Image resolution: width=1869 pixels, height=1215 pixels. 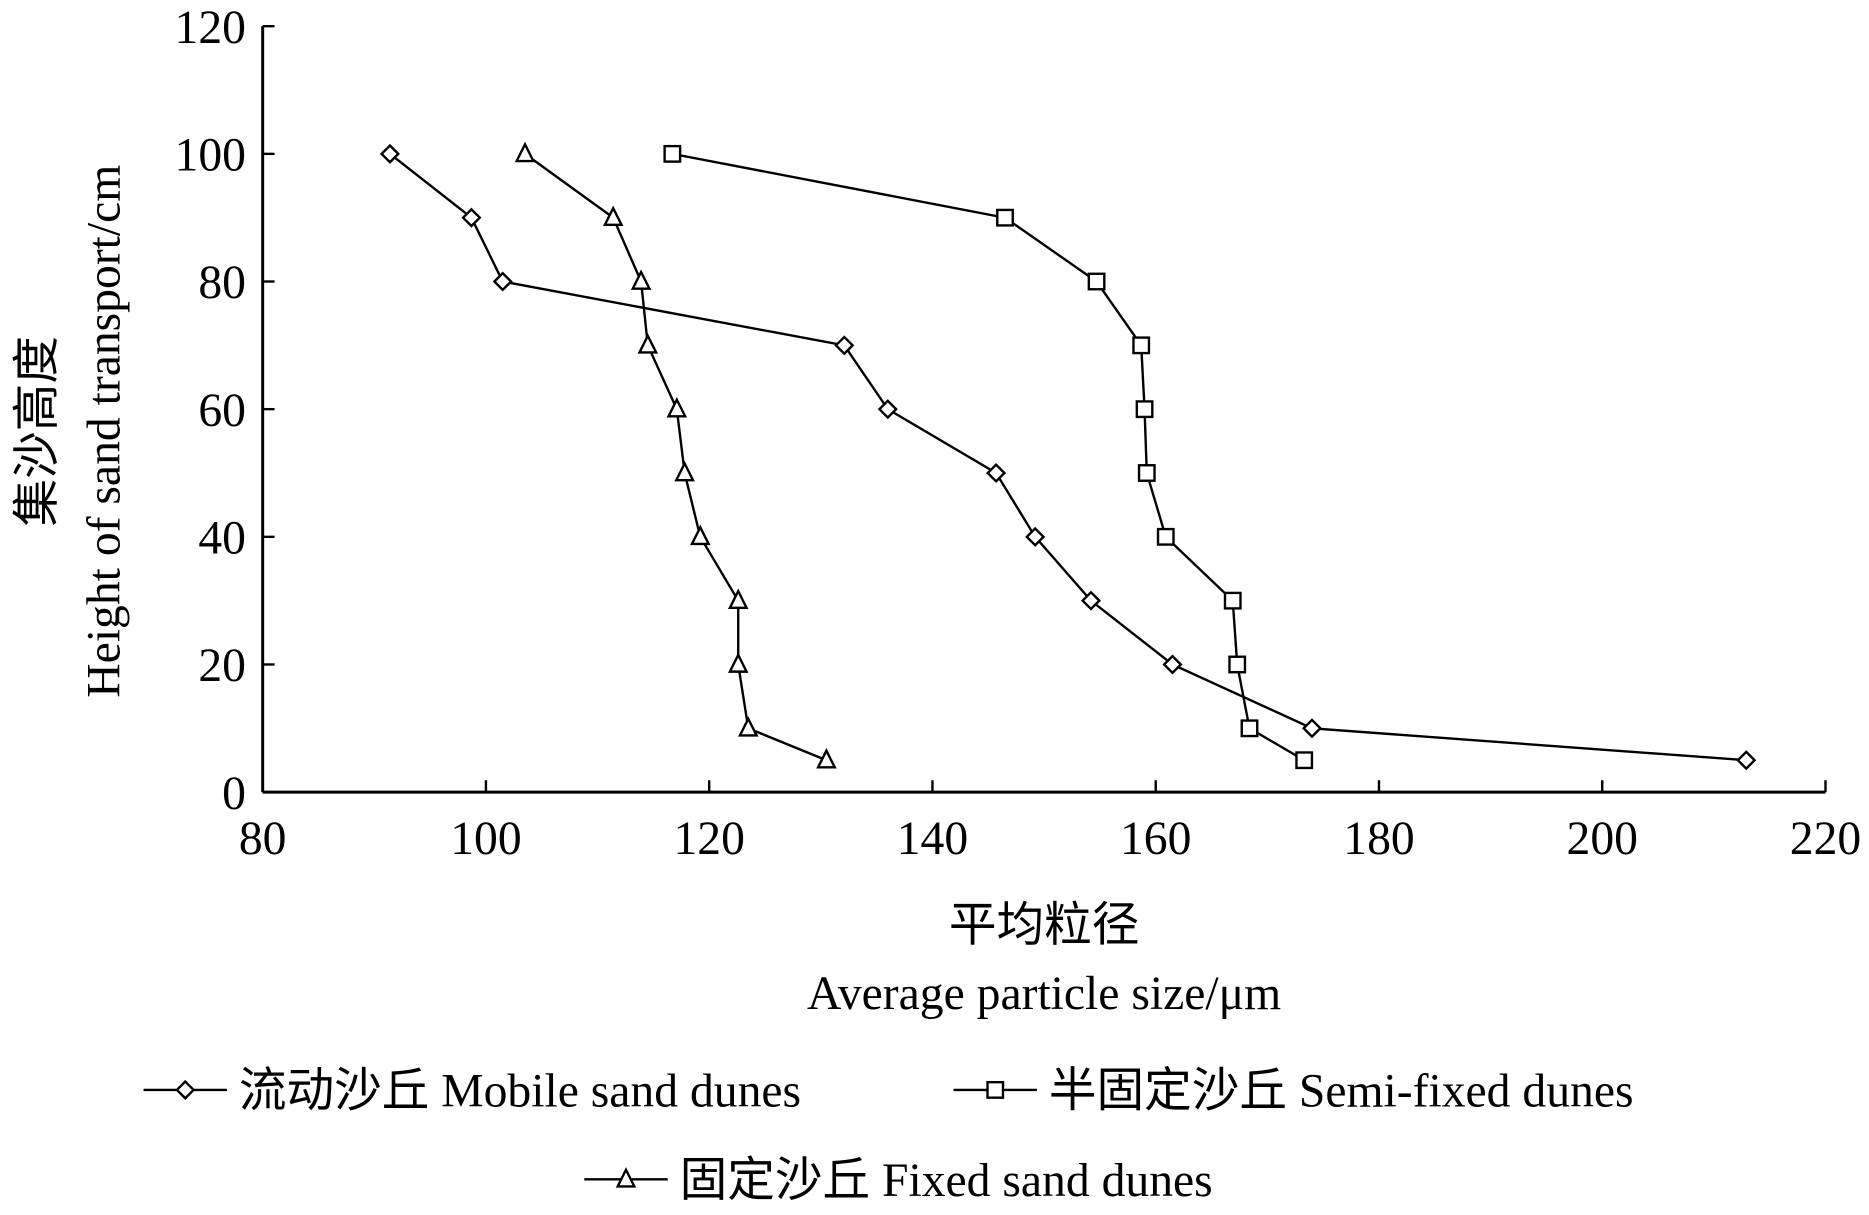 What do you see at coordinates (708, 839) in the screenshot?
I see `x-tick-label: 120` at bounding box center [708, 839].